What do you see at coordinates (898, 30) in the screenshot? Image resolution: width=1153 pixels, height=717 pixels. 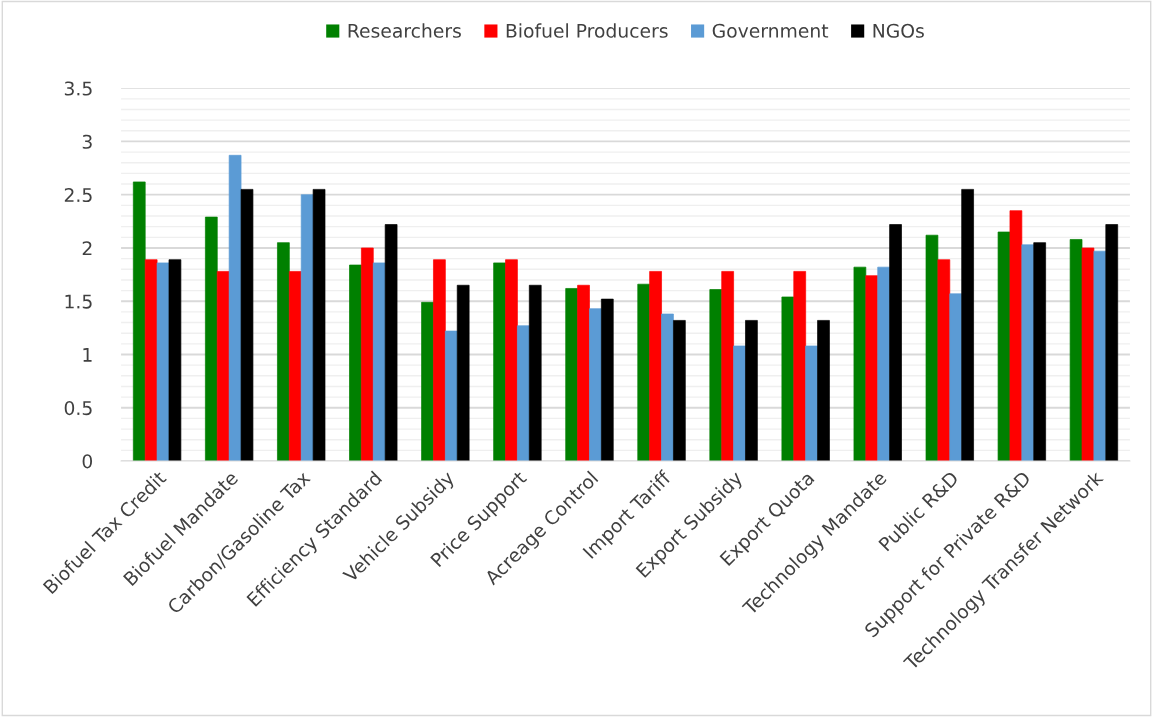 I see `legend-label: NGOs` at bounding box center [898, 30].